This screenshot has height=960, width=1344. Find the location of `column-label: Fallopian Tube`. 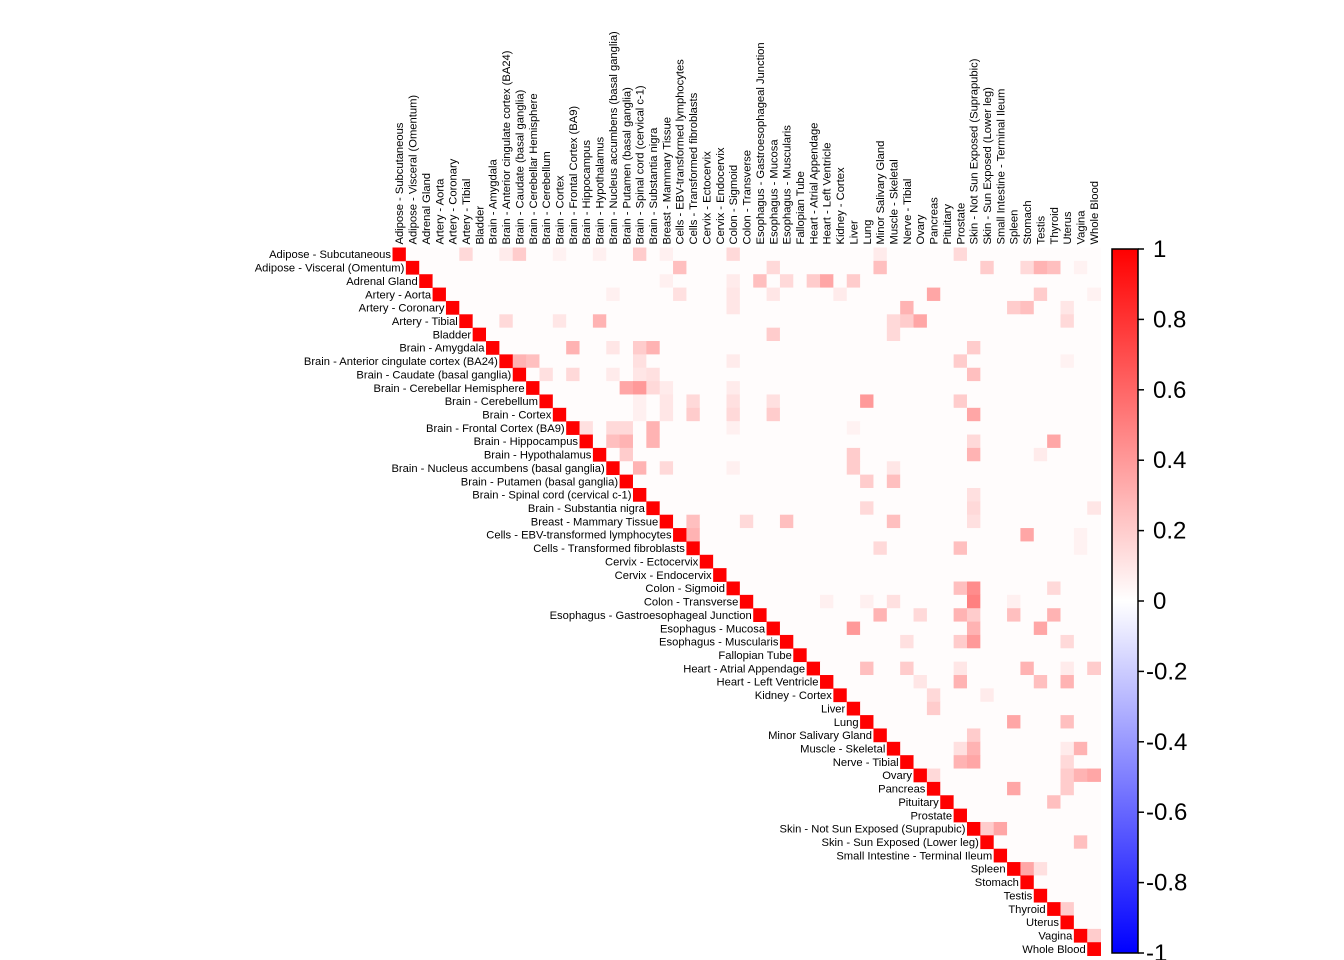

column-label: Fallopian Tube is located at coordinates (801, 207).